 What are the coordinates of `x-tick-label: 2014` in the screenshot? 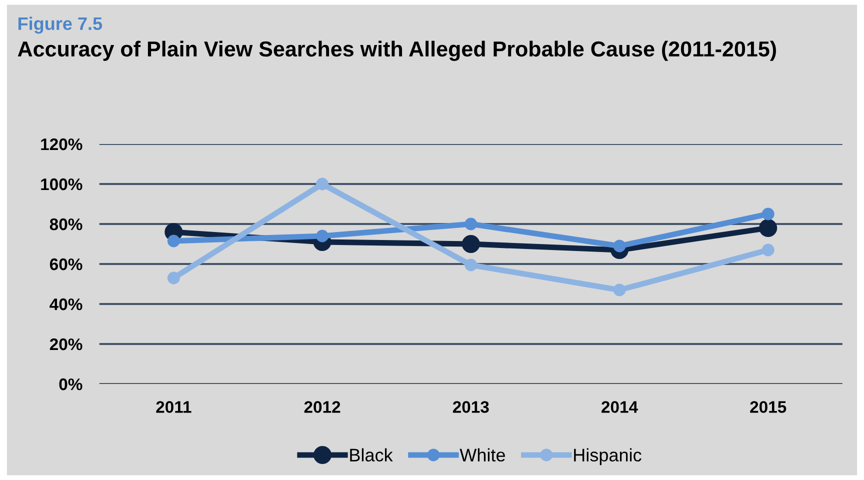 It's located at (620, 407).